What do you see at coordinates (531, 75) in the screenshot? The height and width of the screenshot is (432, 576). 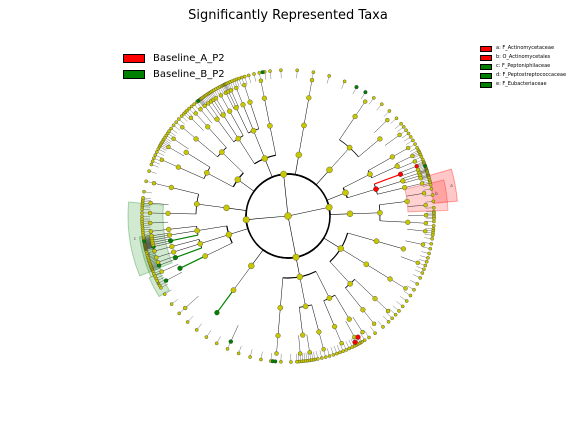 I see `clade-label-d: d: F_Peptostreptococcaceae` at bounding box center [531, 75].